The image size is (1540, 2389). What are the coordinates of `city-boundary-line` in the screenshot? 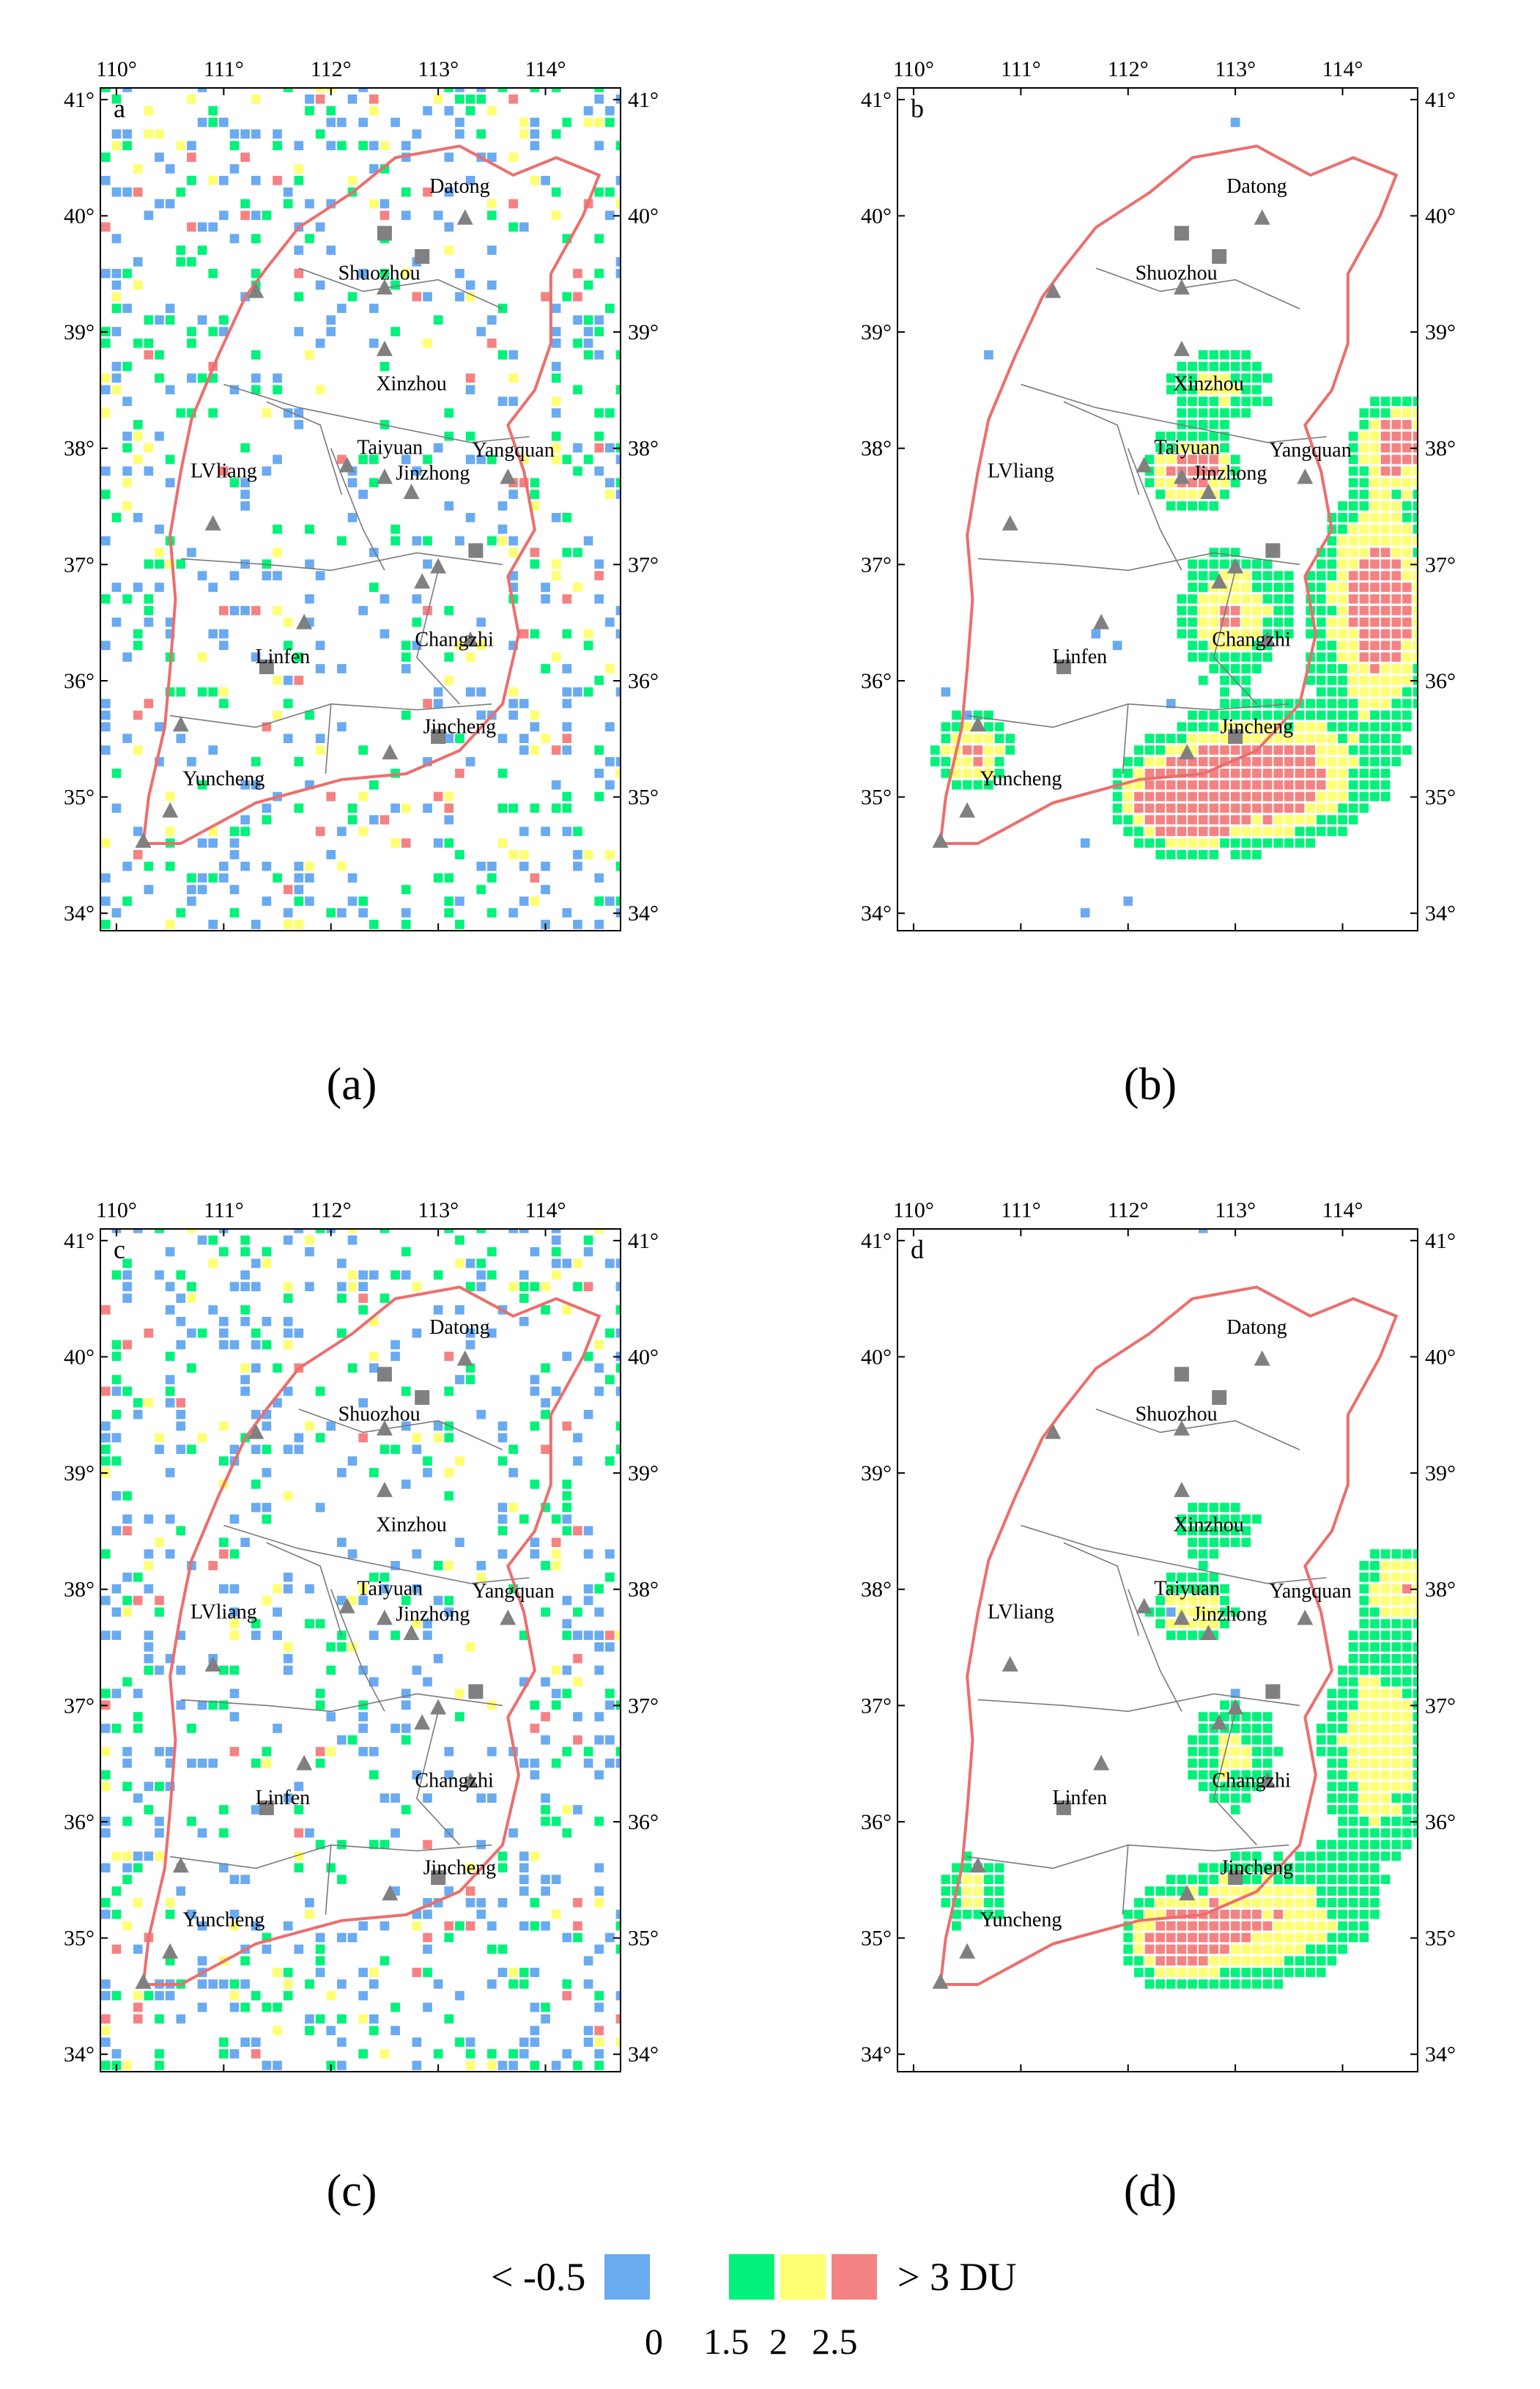 It's located at (400, 288).